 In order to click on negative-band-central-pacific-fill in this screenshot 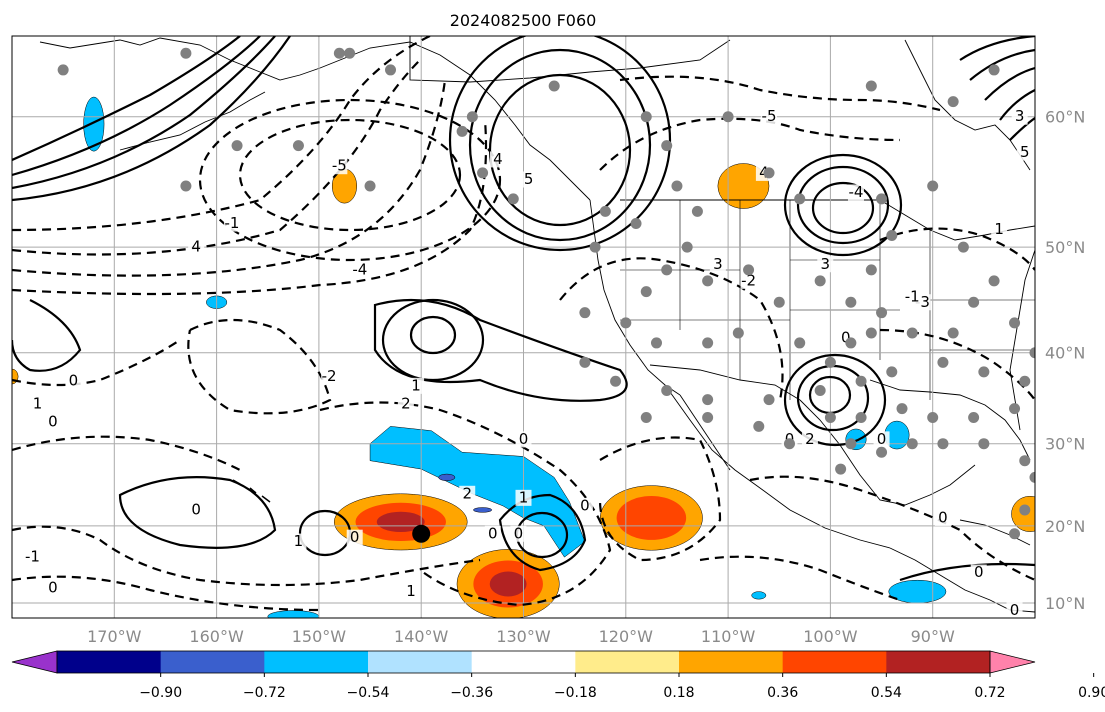, I will do `click(477, 492)`.